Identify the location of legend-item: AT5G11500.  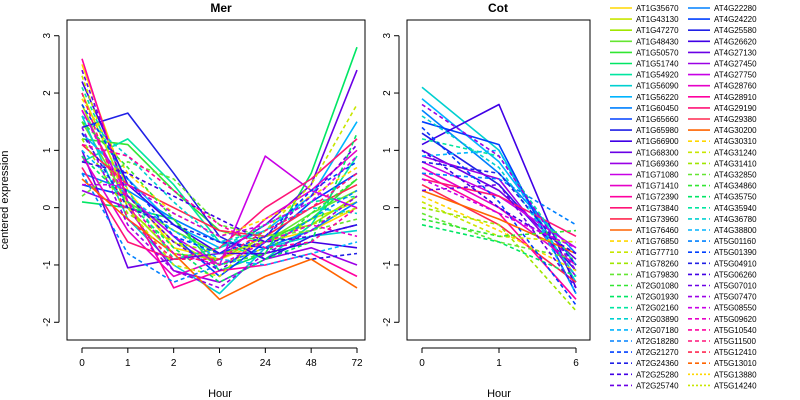
(722, 341).